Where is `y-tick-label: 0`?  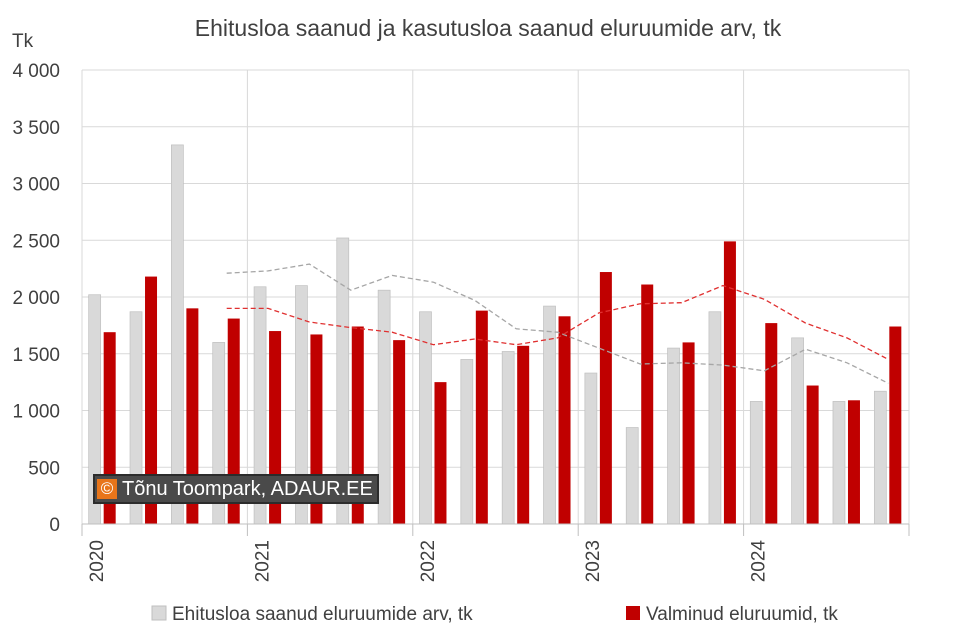 y-tick-label: 0 is located at coordinates (54, 525).